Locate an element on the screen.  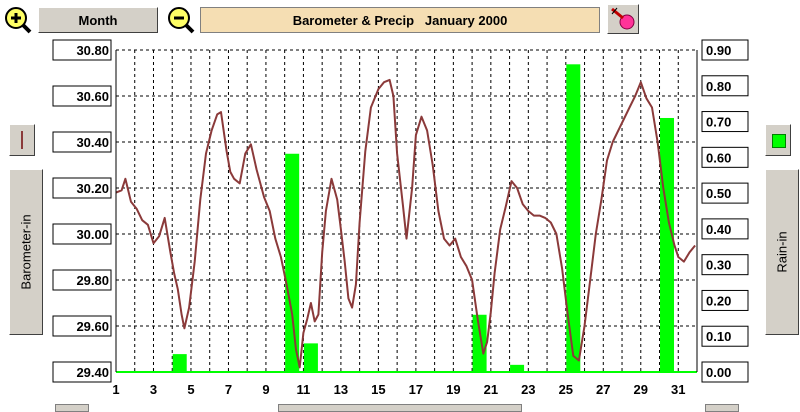
x-tick-label: 17 is located at coordinates (416, 389).